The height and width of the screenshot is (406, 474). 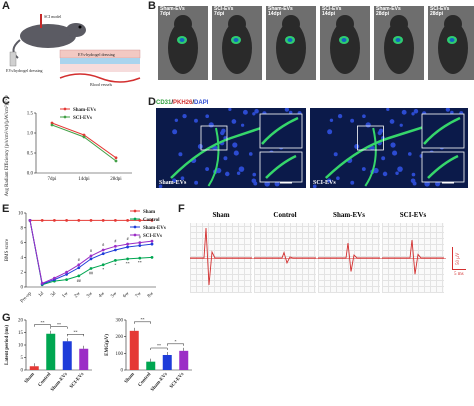 I want to click on x-tick-label: 5w, so click(x=114, y=295).